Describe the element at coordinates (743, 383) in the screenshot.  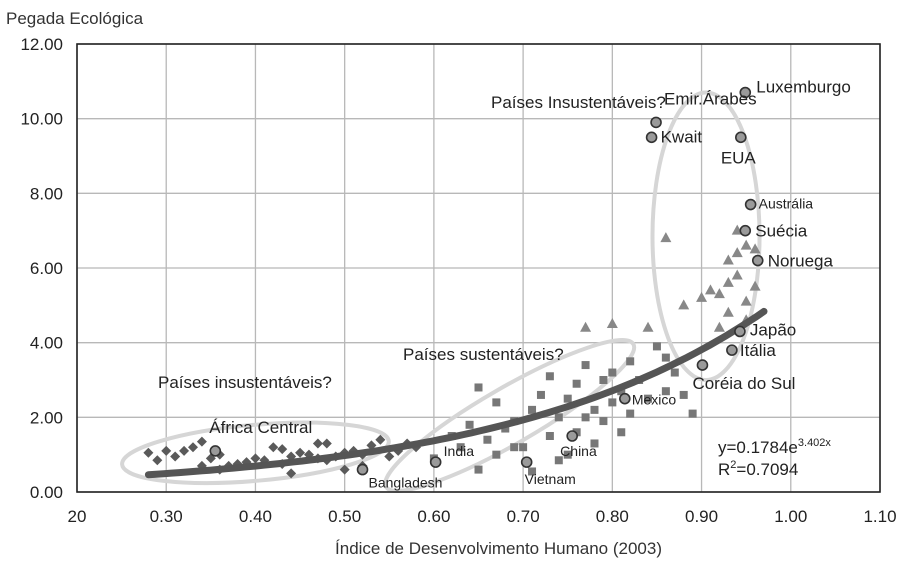
I see `country-label: Coréia do Sul` at that location.